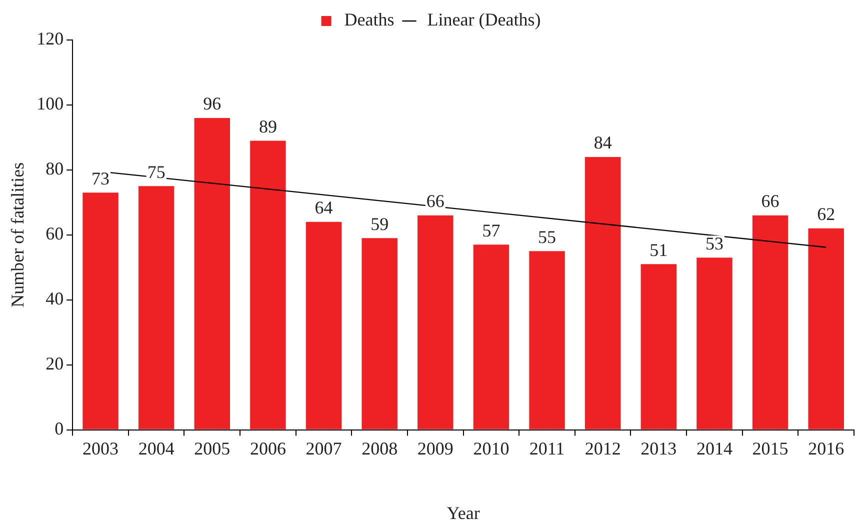 The image size is (858, 529). What do you see at coordinates (369, 20) in the screenshot?
I see `legend-label: Deaths` at bounding box center [369, 20].